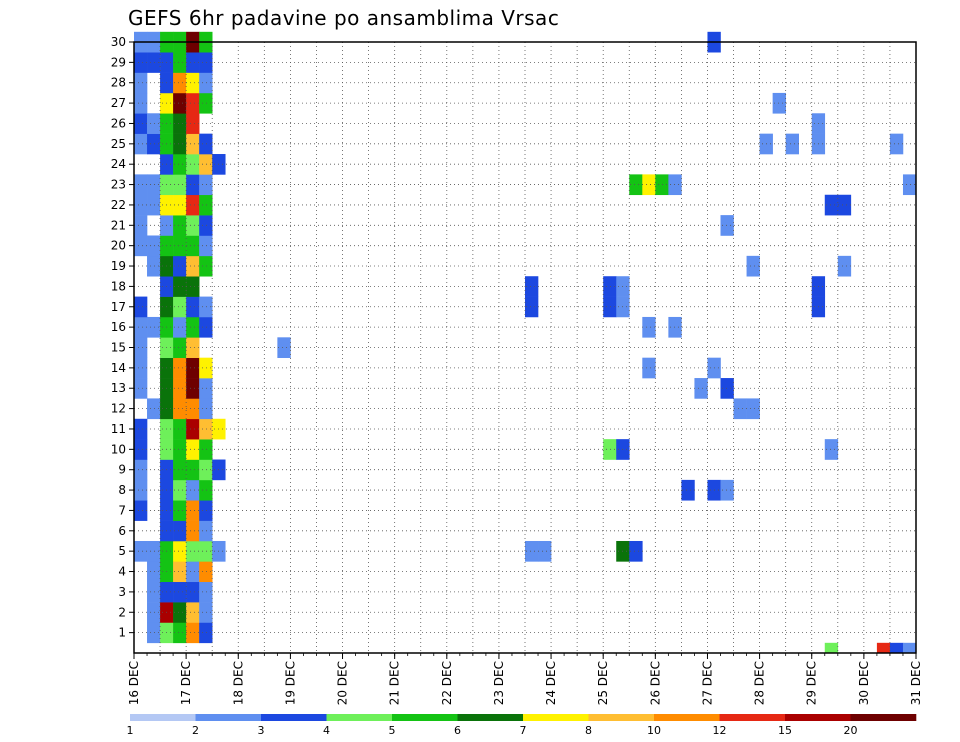  Describe the element at coordinates (122, 633) in the screenshot. I see `y-tick-label: 1` at that location.